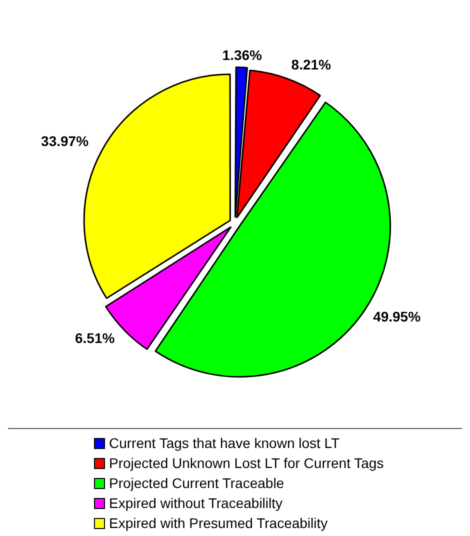 The image size is (470, 536). What do you see at coordinates (65, 141) in the screenshot?
I see `data-label: 33.97%` at bounding box center [65, 141].